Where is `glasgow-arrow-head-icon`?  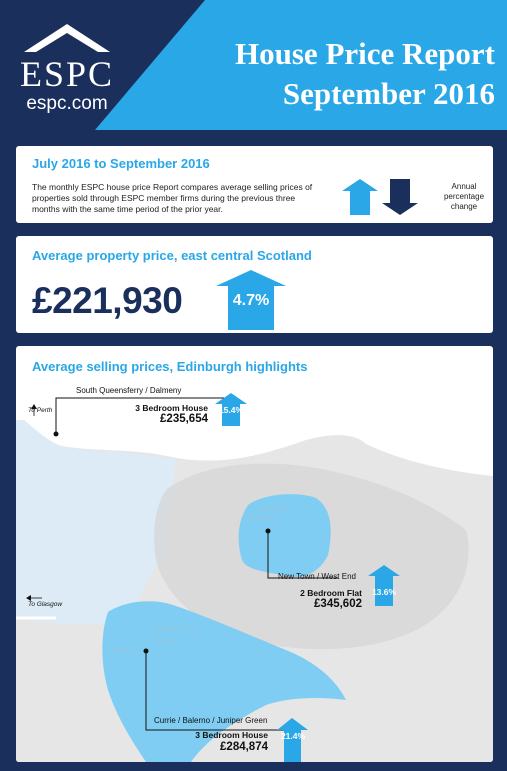 glasgow-arrow-head-icon is located at coordinates (28, 598).